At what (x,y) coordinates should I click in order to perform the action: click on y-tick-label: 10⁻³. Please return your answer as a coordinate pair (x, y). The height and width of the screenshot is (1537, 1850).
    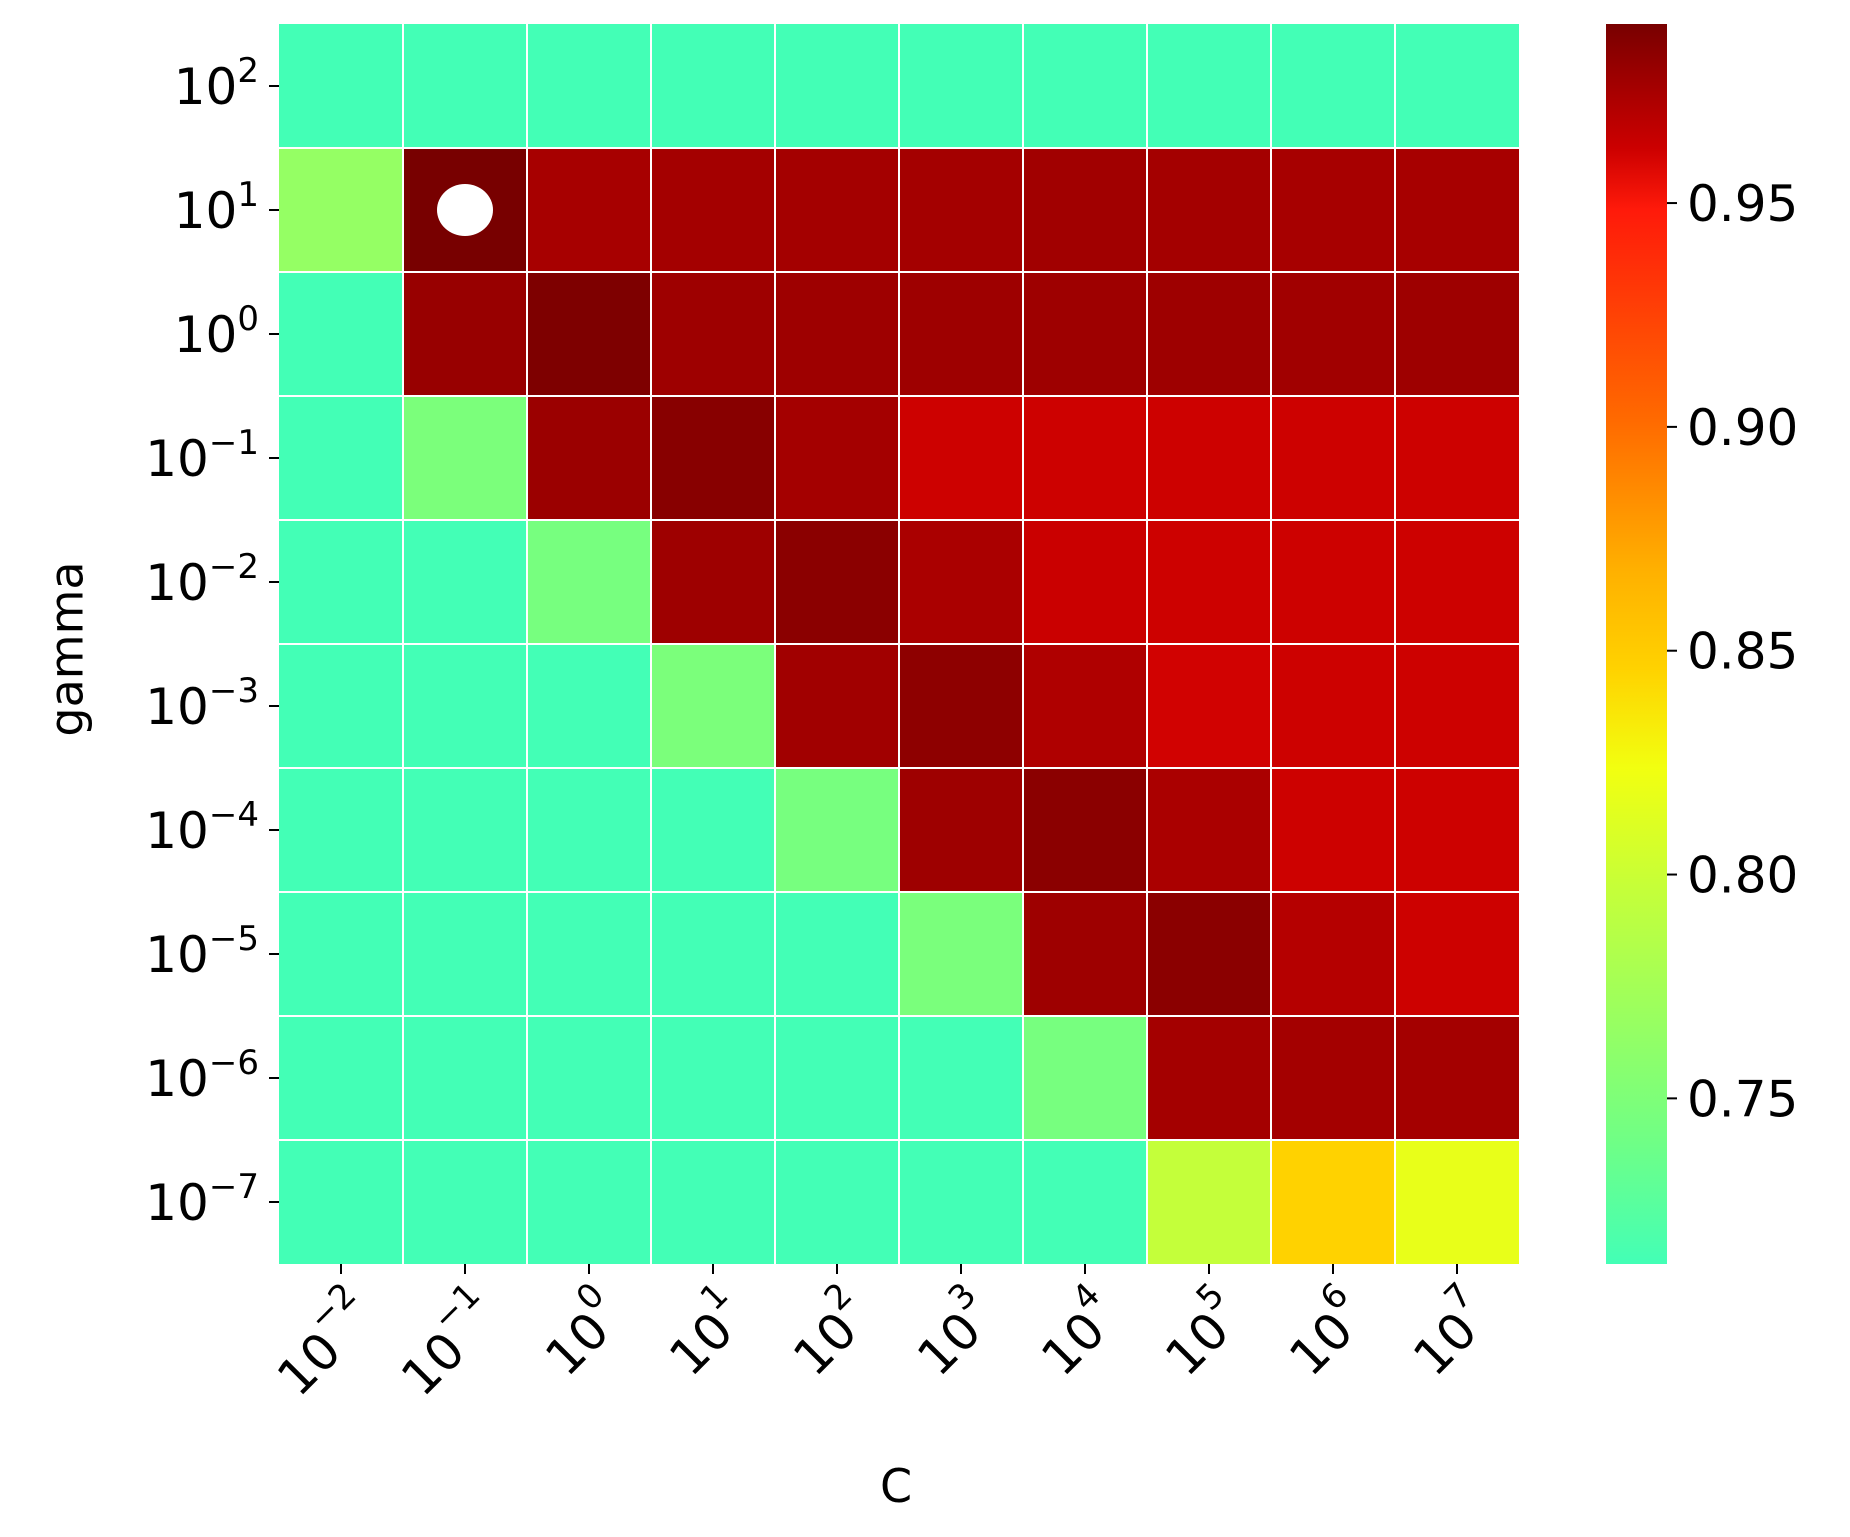
    Looking at the image, I should click on (202, 703).